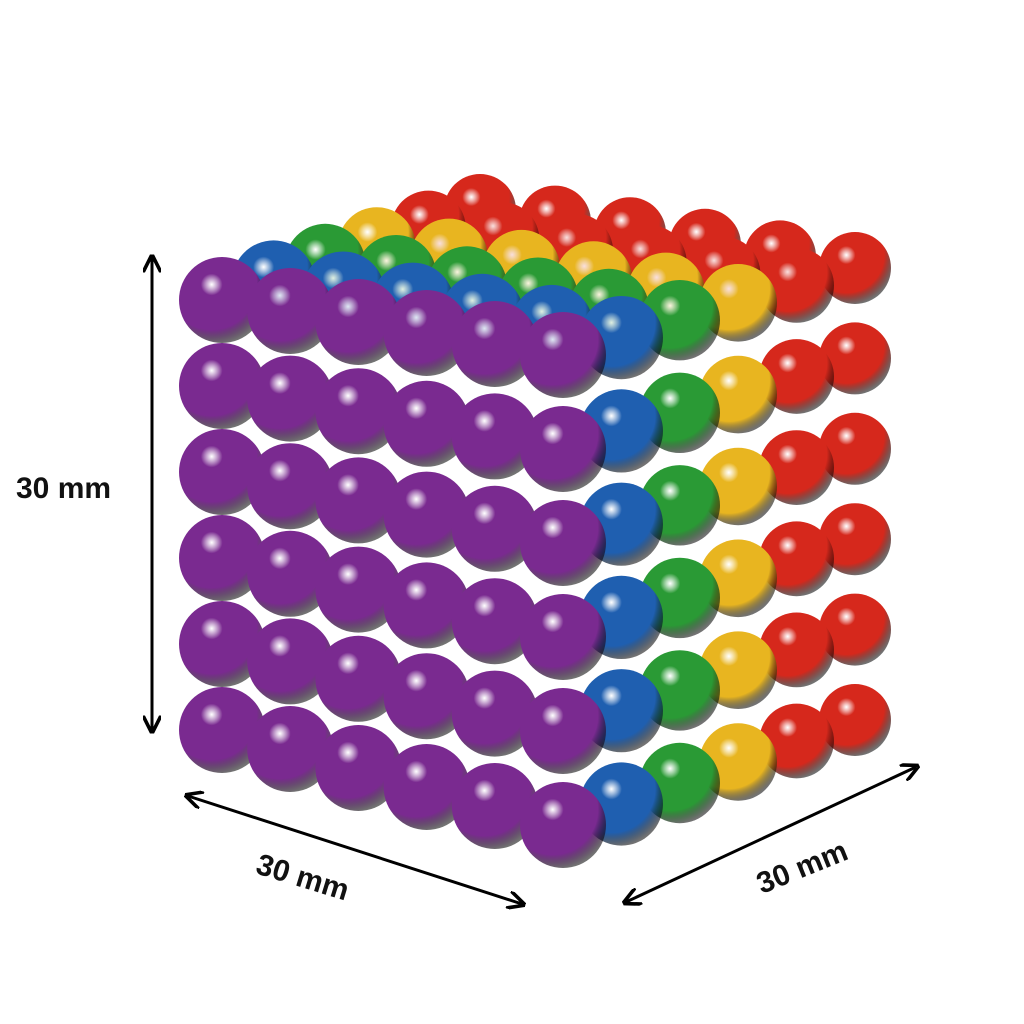 Image resolution: width=1024 pixels, height=1024 pixels. I want to click on width-dimension-arrow, so click(355, 850).